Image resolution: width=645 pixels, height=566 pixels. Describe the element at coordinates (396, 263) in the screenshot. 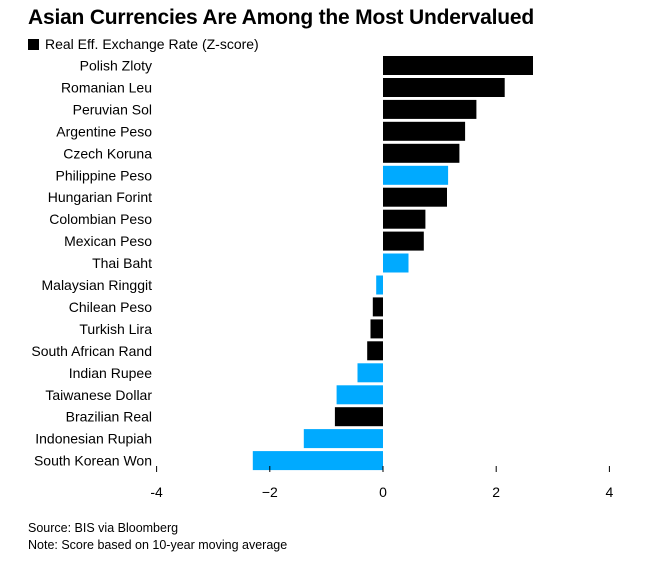

I see `bar-thai-baht` at that location.